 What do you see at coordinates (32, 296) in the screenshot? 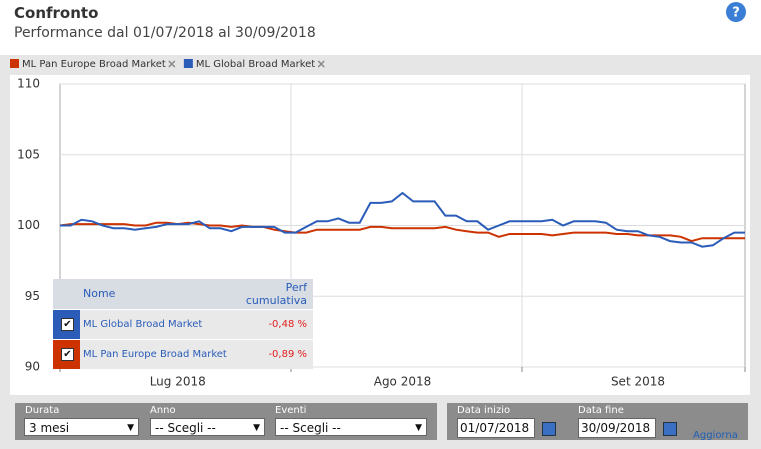
I see `y-tick-label: 95` at bounding box center [32, 296].